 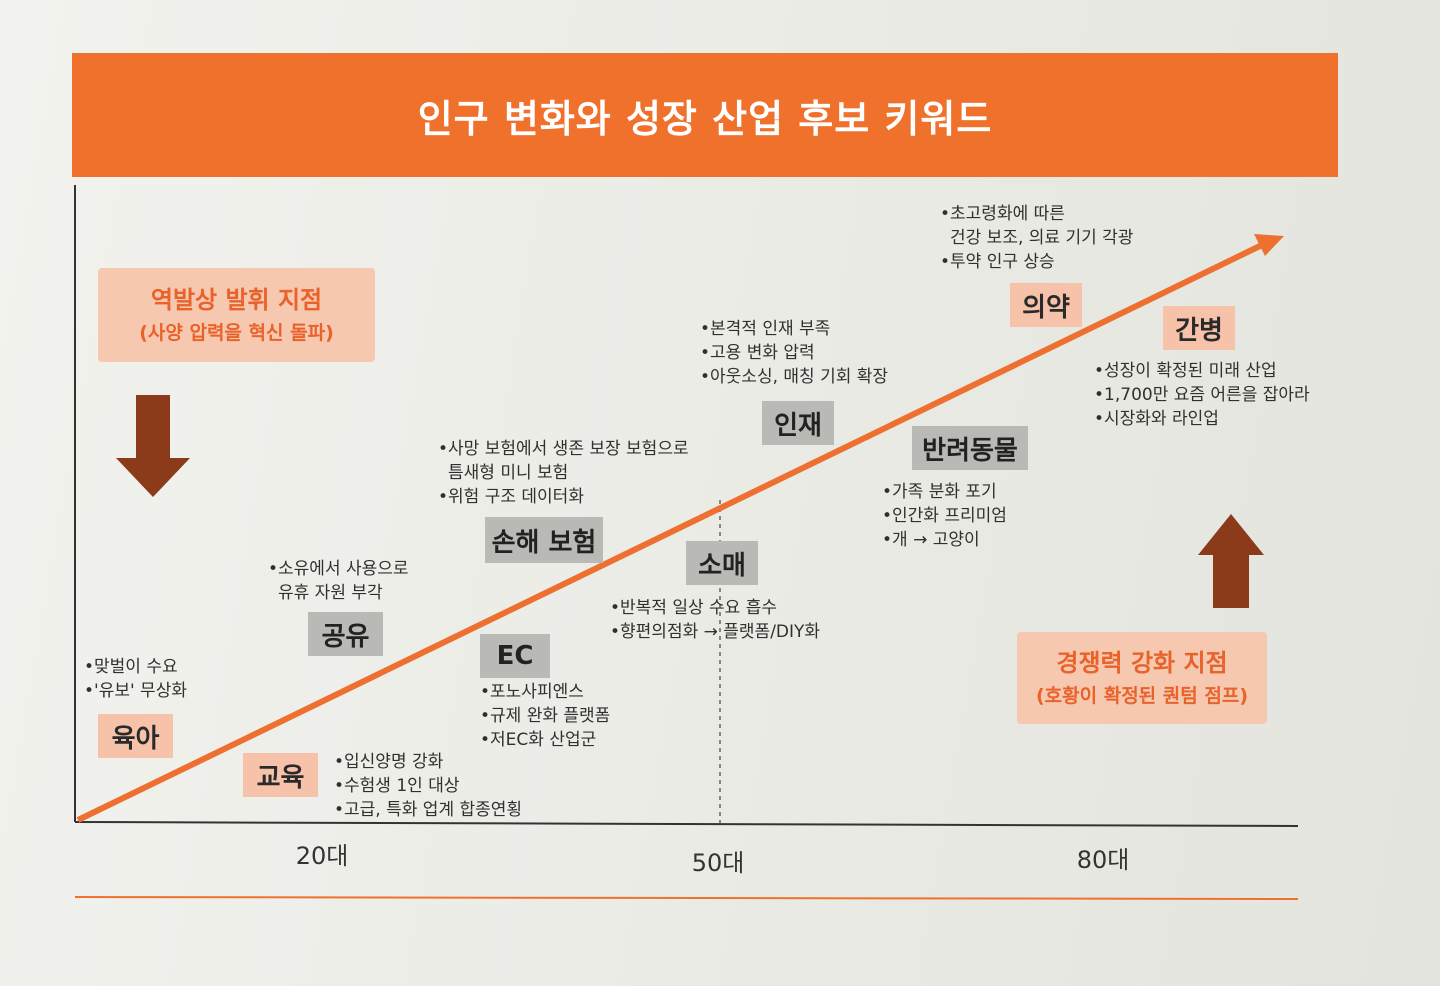 I want to click on note-line: •고급, 특화 업계 합종연횡, so click(x=428, y=810).